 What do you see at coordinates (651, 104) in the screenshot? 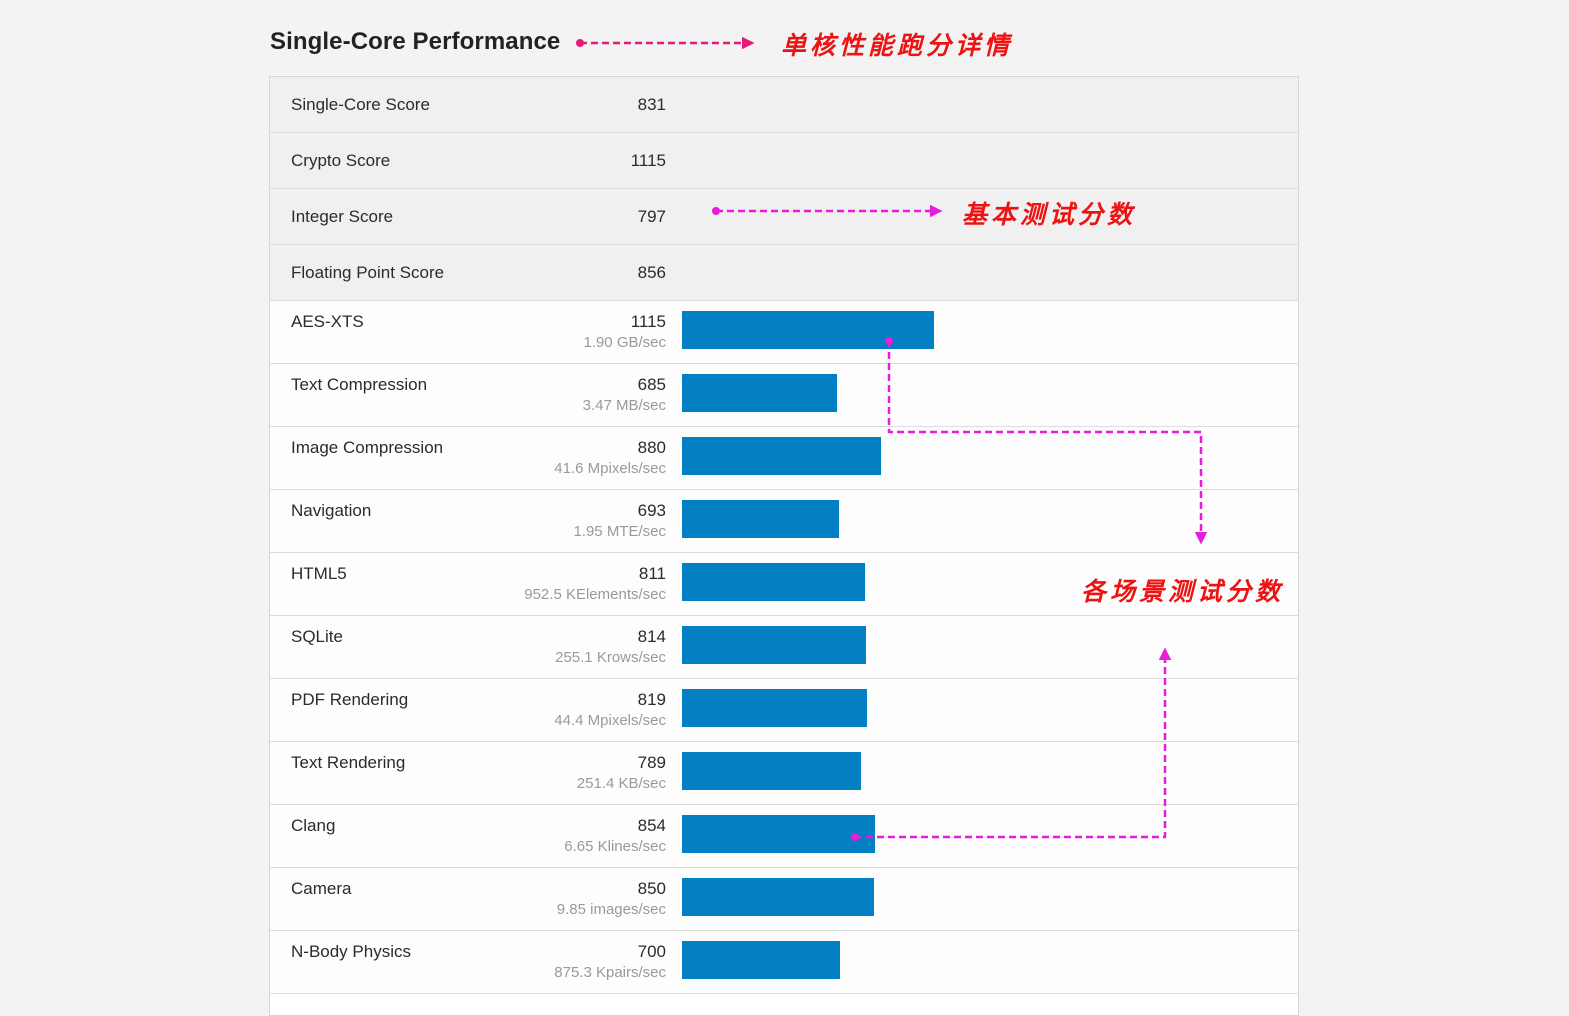
I see `summary-score: 831` at bounding box center [651, 104].